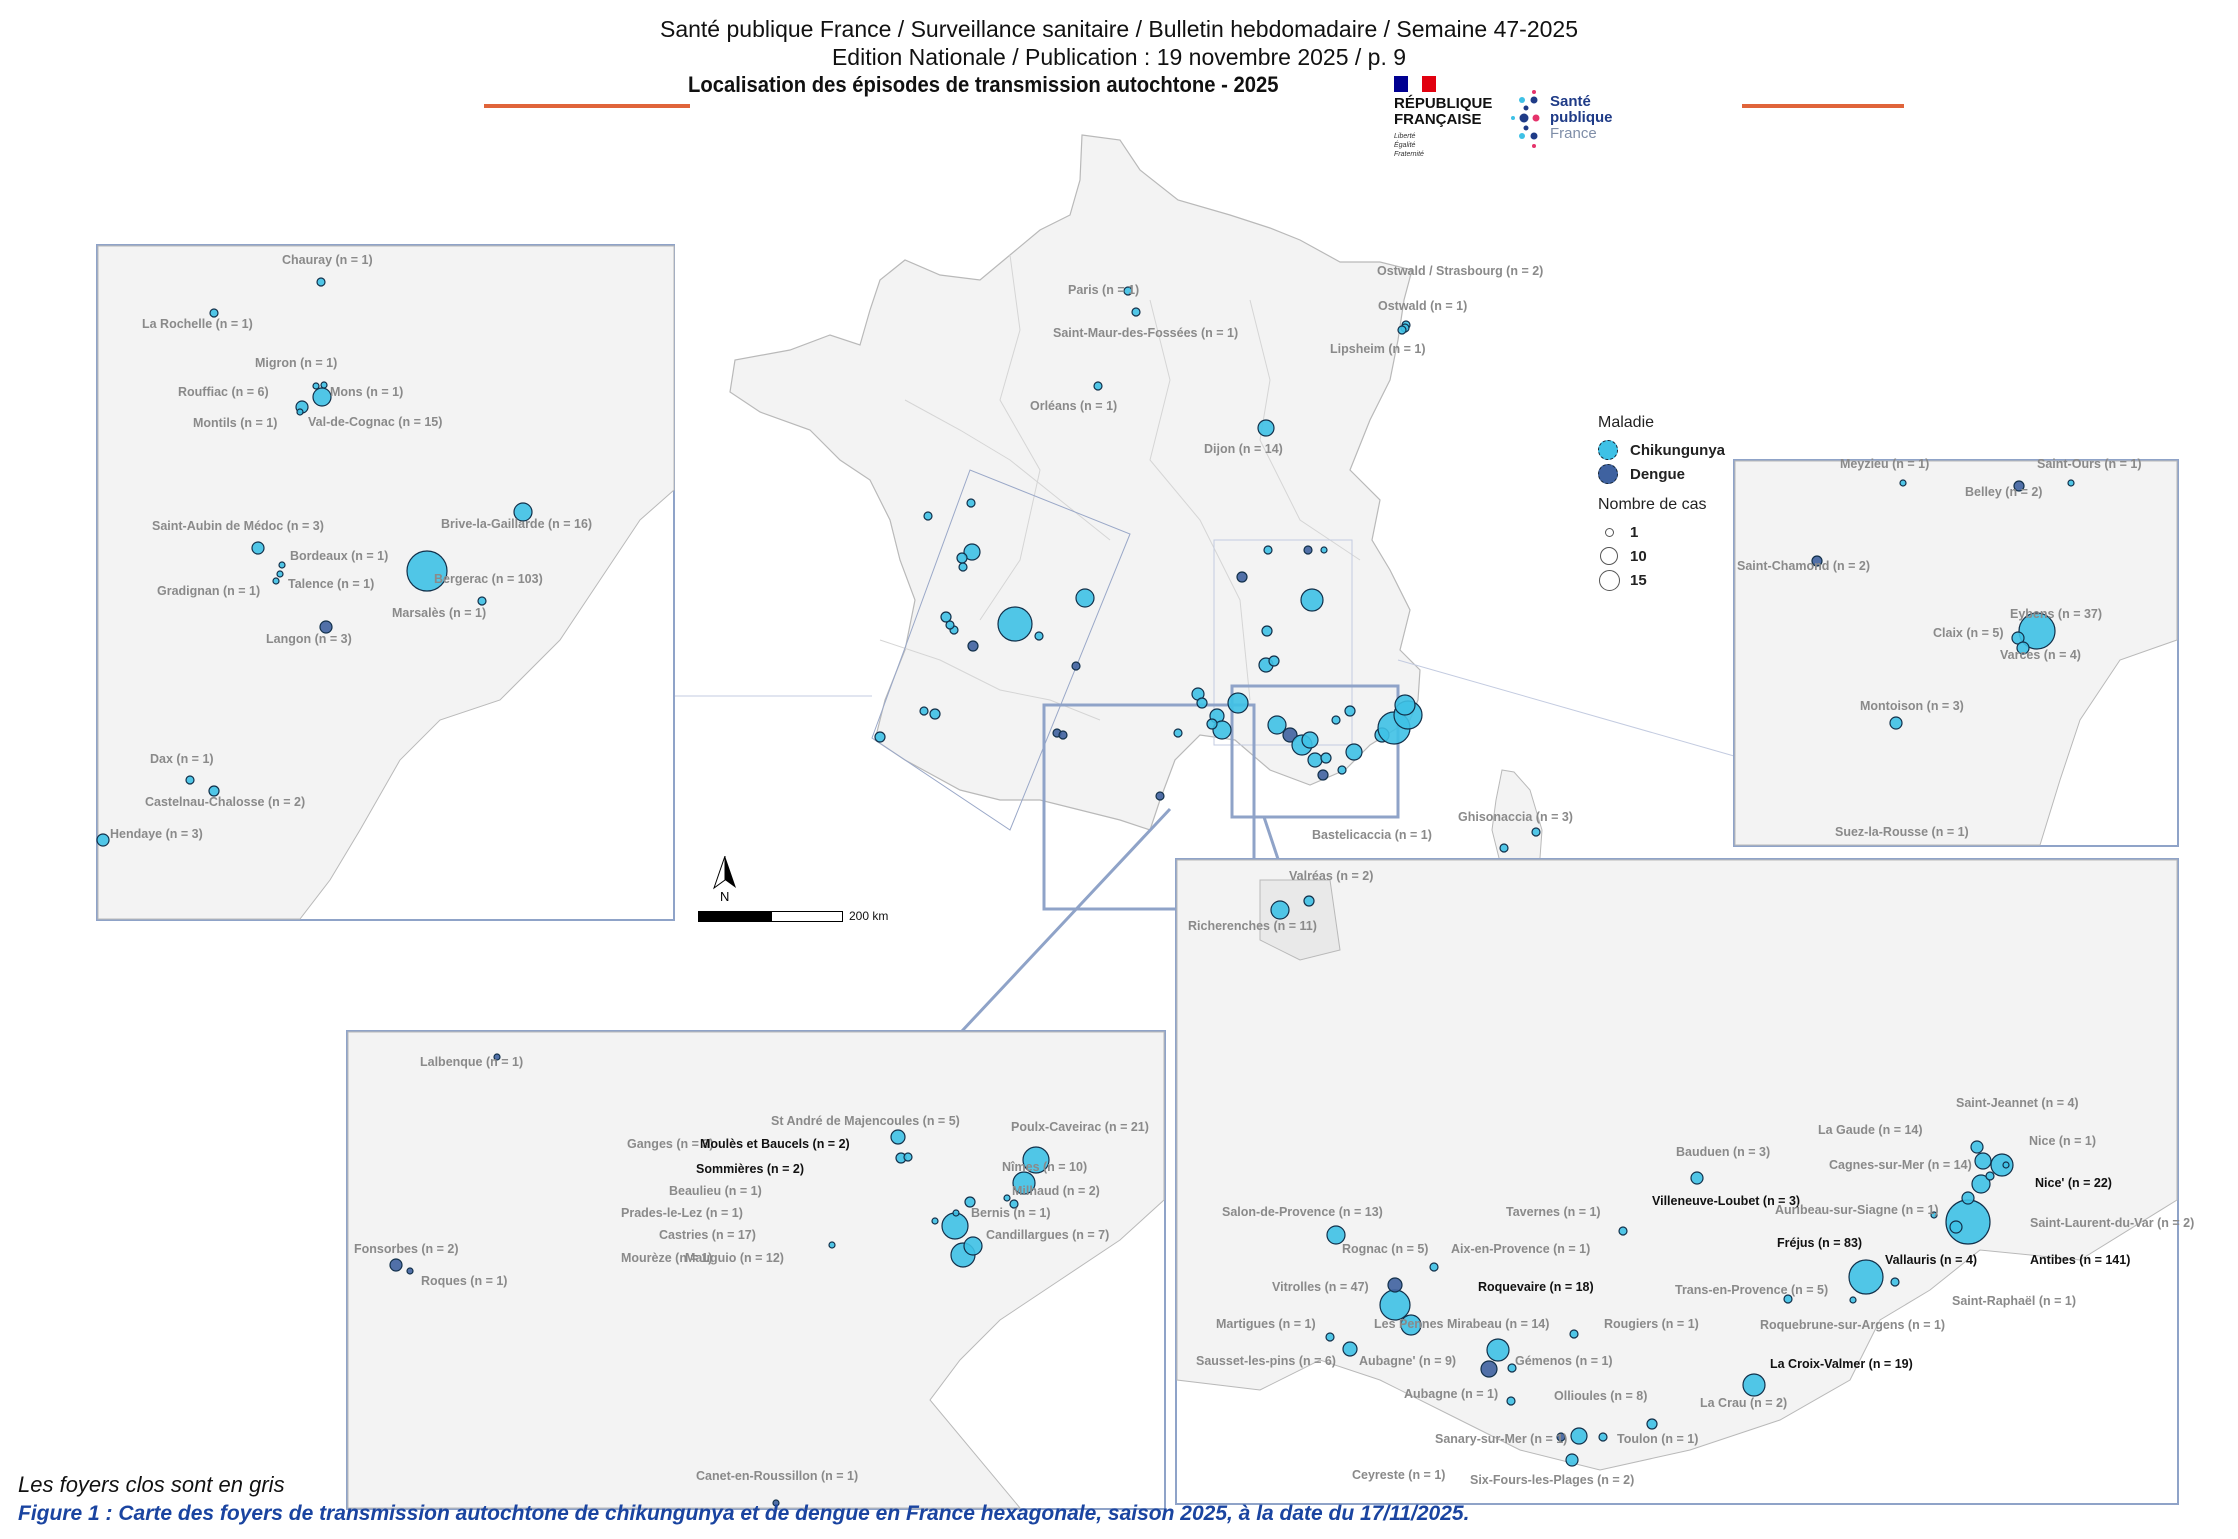  What do you see at coordinates (734, 1258) in the screenshot?
I see `label-mauguio: Mauguio (n = 12)` at bounding box center [734, 1258].